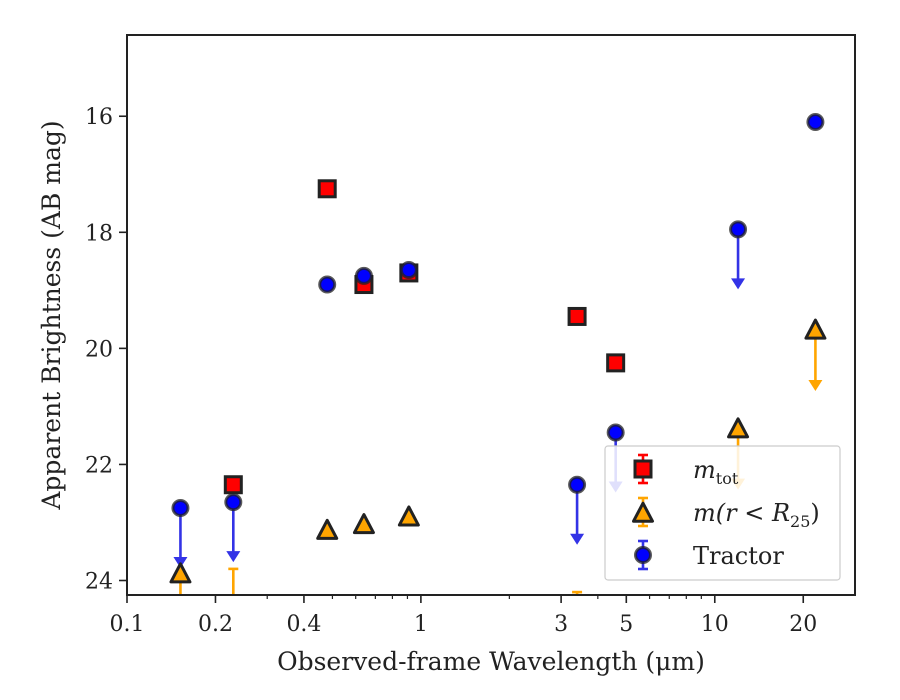 This screenshot has width=900, height=700. I want to click on y-tick-label: 24, so click(99, 581).